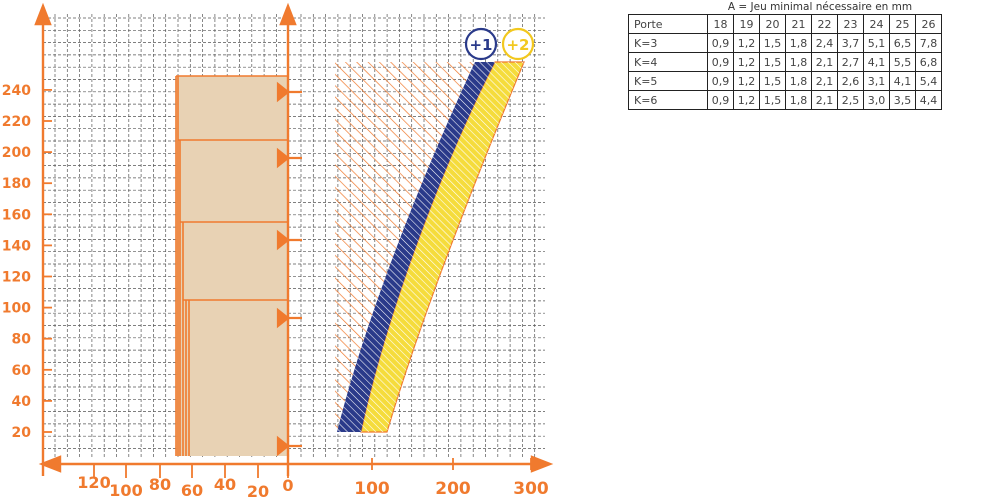 Image resolution: width=1000 pixels, height=502 pixels. What do you see at coordinates (928, 81) in the screenshot?
I see `table-cell: 5,4` at bounding box center [928, 81].